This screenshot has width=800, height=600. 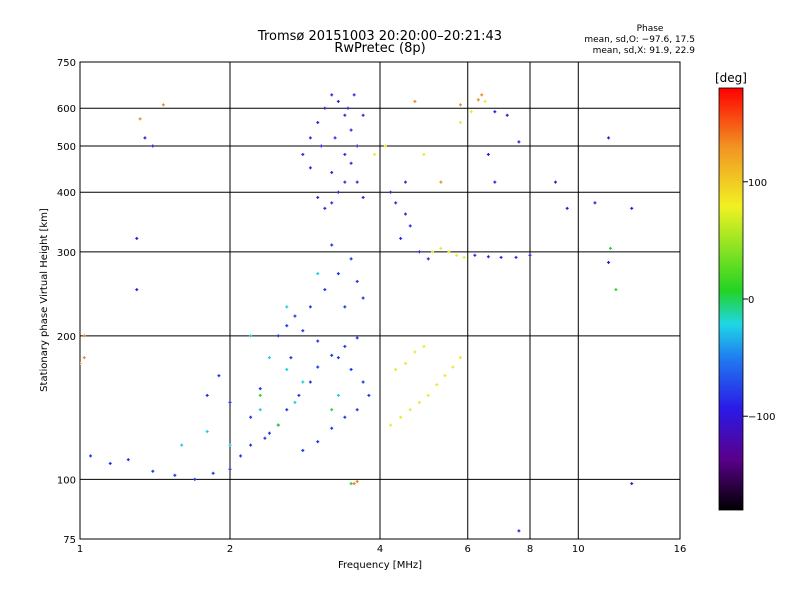 I want to click on x-axis-label: Frequency [MHz], so click(x=380, y=565).